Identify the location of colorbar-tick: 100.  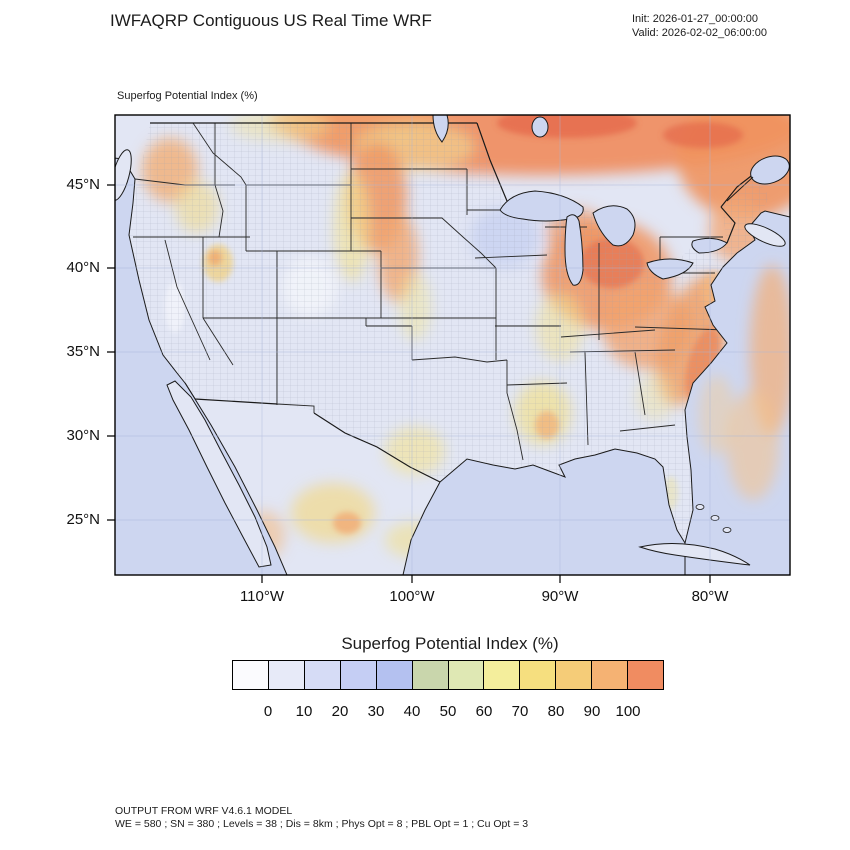
(628, 711).